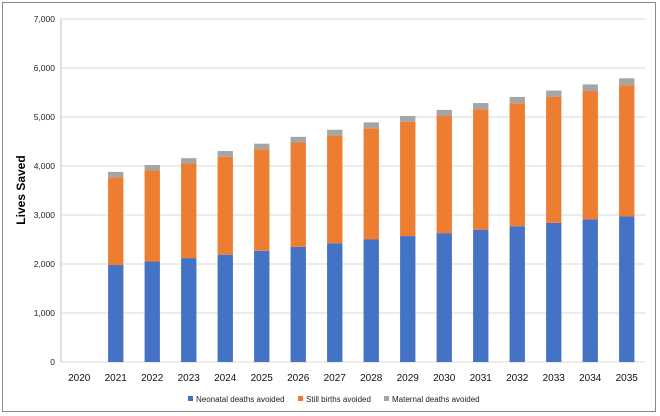 This screenshot has width=660, height=416. What do you see at coordinates (335, 378) in the screenshot?
I see `x-tick-label: 2027` at bounding box center [335, 378].